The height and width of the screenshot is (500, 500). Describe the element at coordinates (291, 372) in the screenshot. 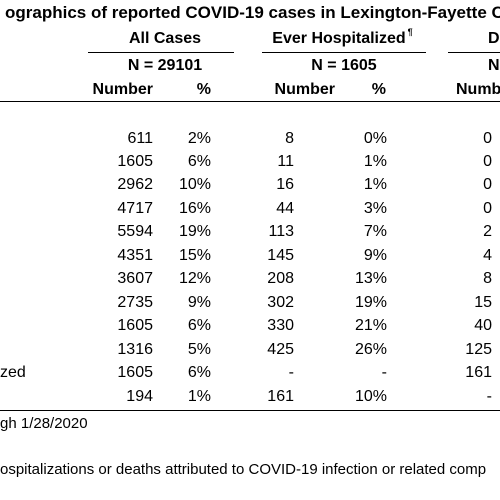

I see `cell-hosp-number: -` at that location.